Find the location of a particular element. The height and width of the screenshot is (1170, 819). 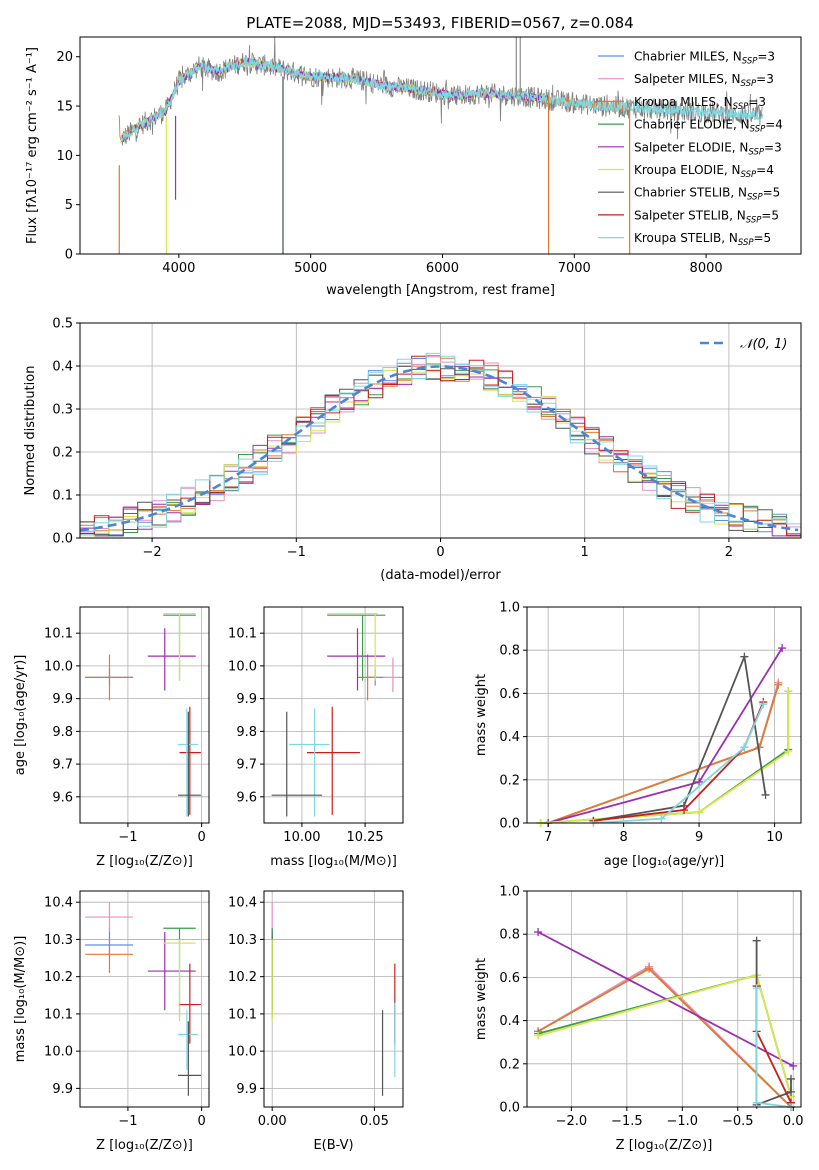

histogram-chabrier_elodie is located at coordinates (440, 450).